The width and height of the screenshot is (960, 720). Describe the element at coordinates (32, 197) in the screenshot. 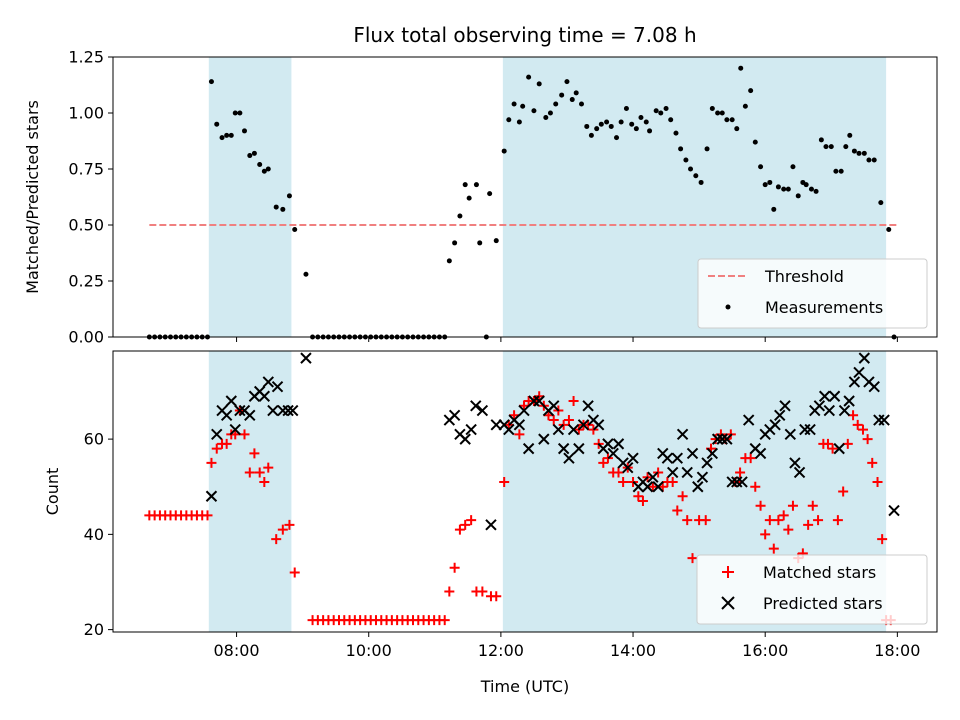

I see `top-y-axis-label: Matched/Predicted stars` at that location.